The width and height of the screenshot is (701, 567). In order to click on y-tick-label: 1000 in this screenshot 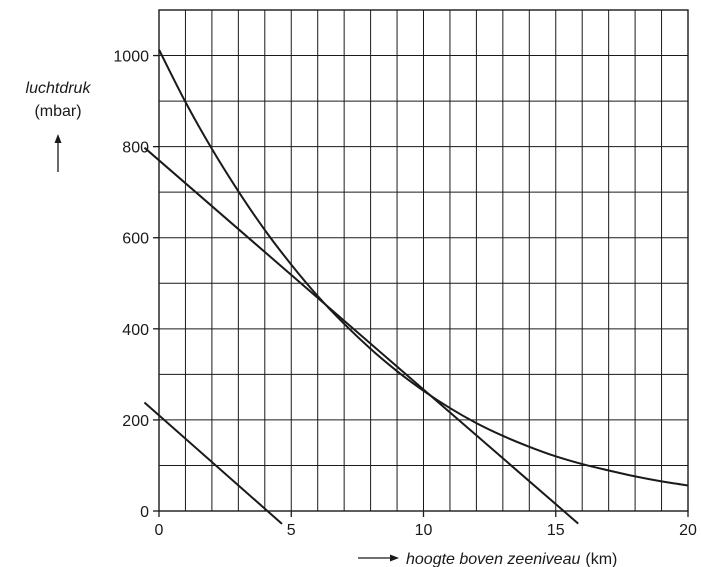, I will do `click(131, 57)`.